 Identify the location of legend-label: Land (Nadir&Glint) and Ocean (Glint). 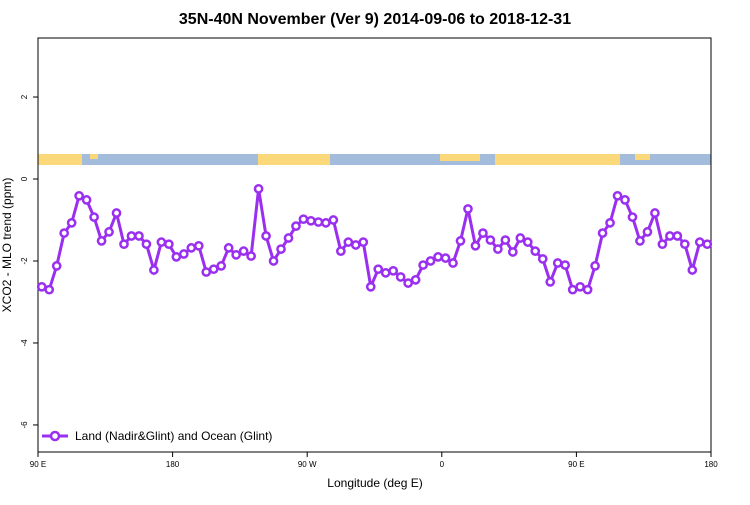
(173, 436).